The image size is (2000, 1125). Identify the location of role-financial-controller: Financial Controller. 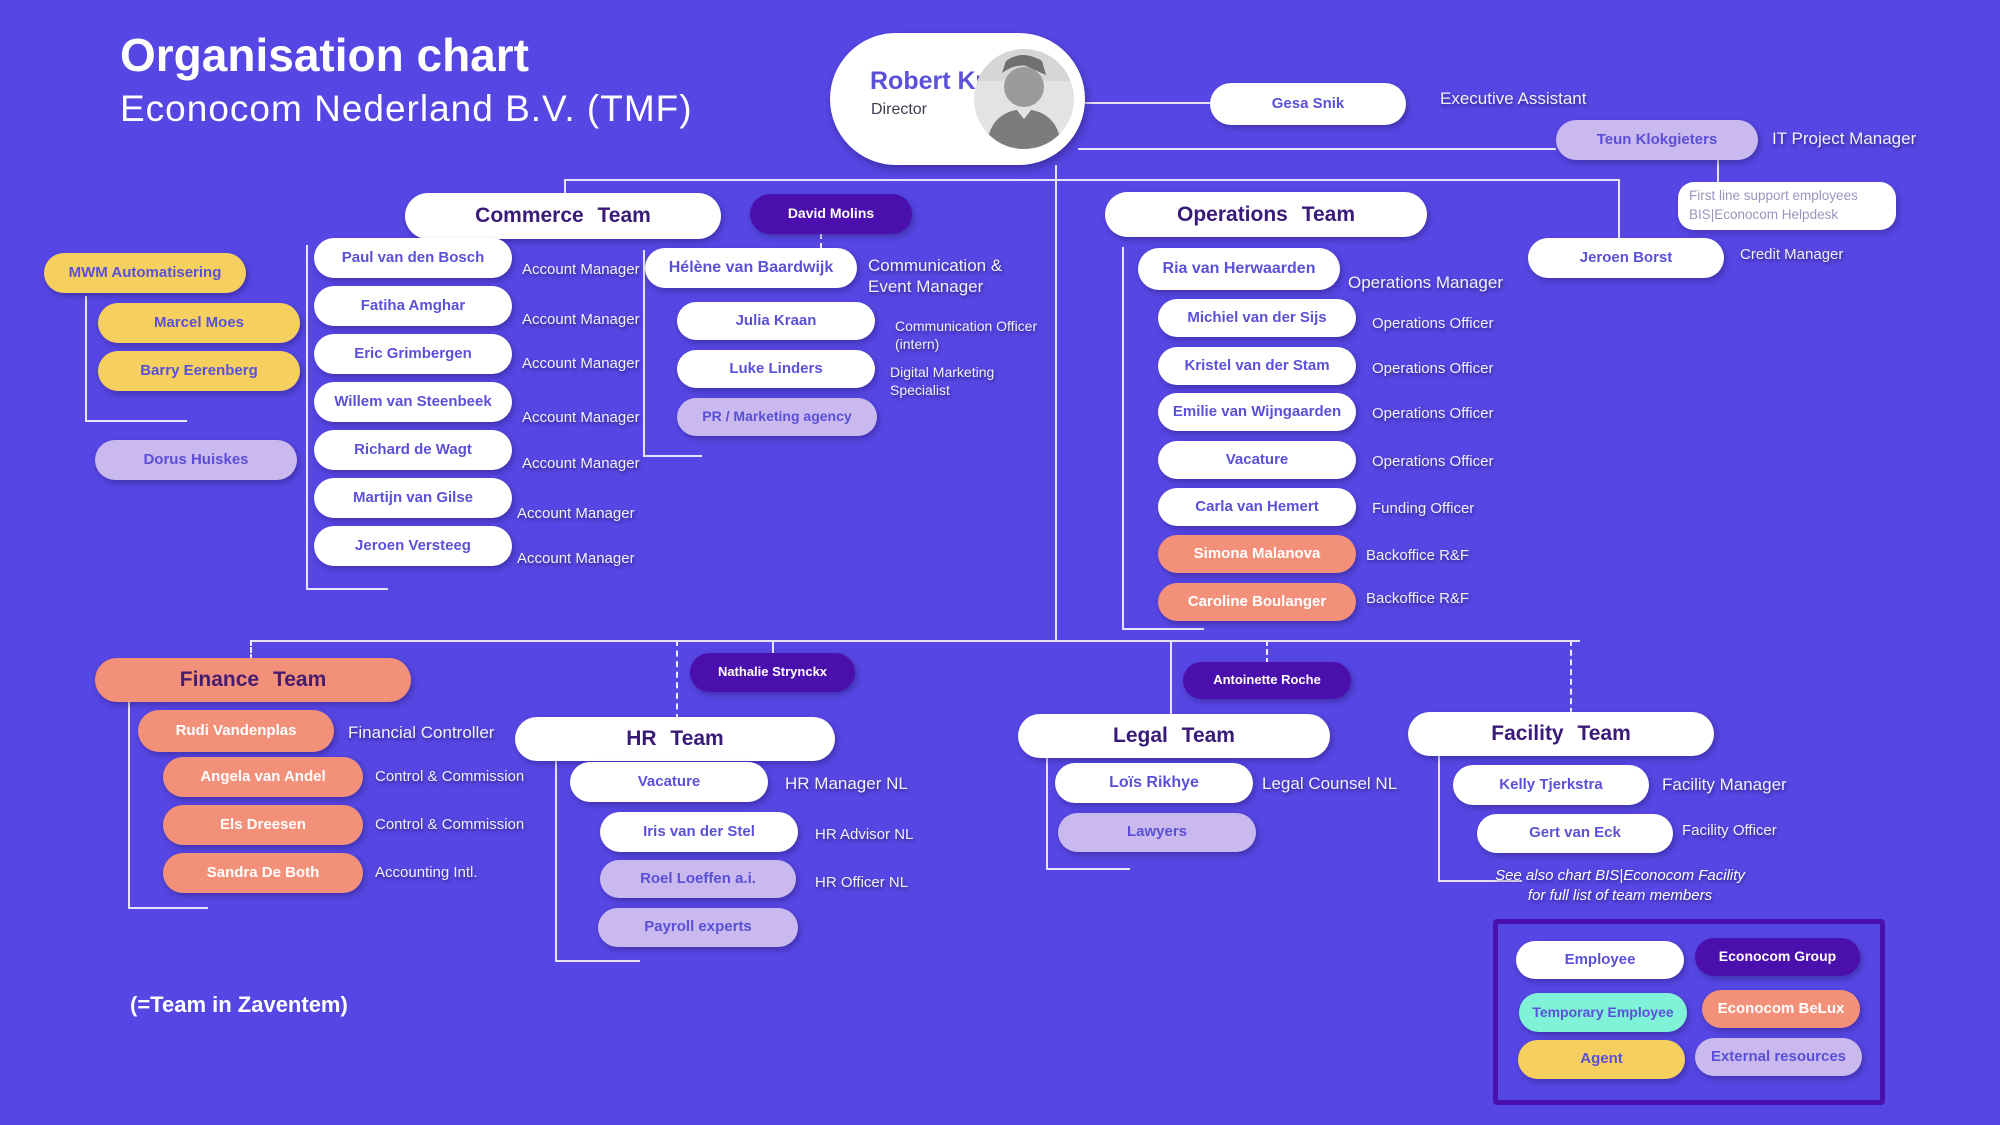
(421, 732).